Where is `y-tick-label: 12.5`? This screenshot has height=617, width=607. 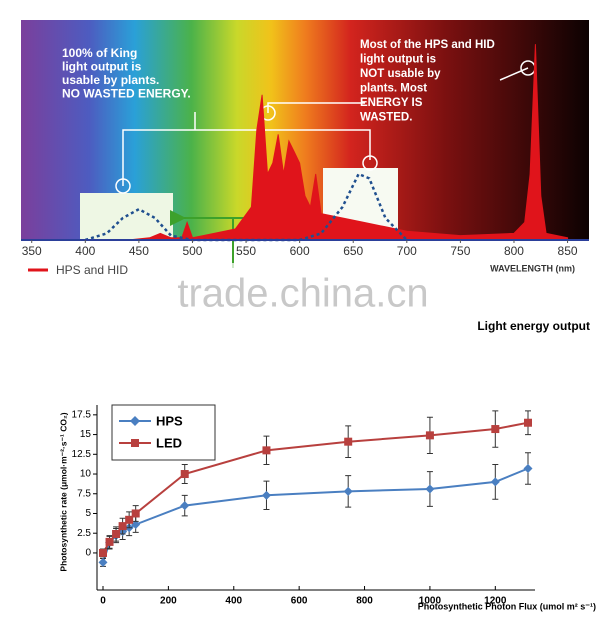 y-tick-label: 12.5 is located at coordinates (82, 454).